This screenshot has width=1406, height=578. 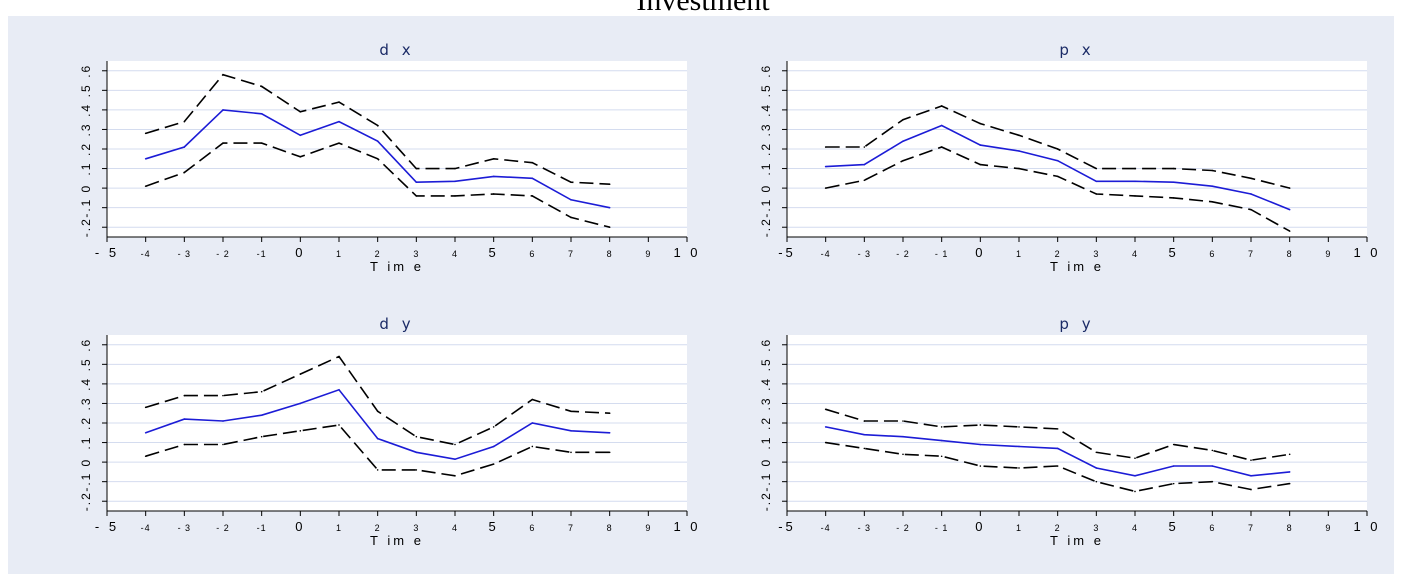 I want to click on y-tick-label: .4, so click(x=766, y=384).